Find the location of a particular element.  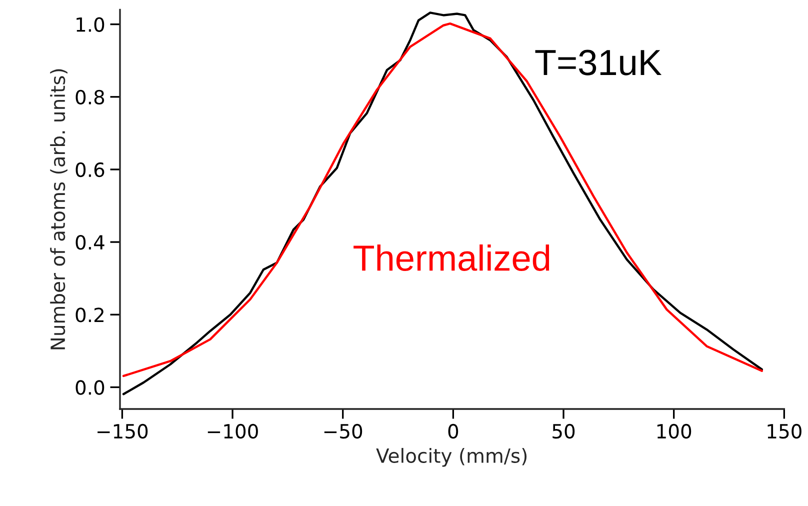

annotation: Thermalized is located at coordinates (452, 257).